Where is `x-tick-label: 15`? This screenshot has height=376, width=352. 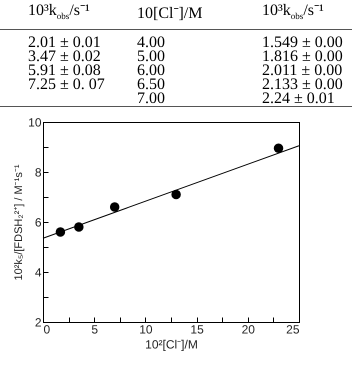 x-tick-label: 15 is located at coordinates (197, 329).